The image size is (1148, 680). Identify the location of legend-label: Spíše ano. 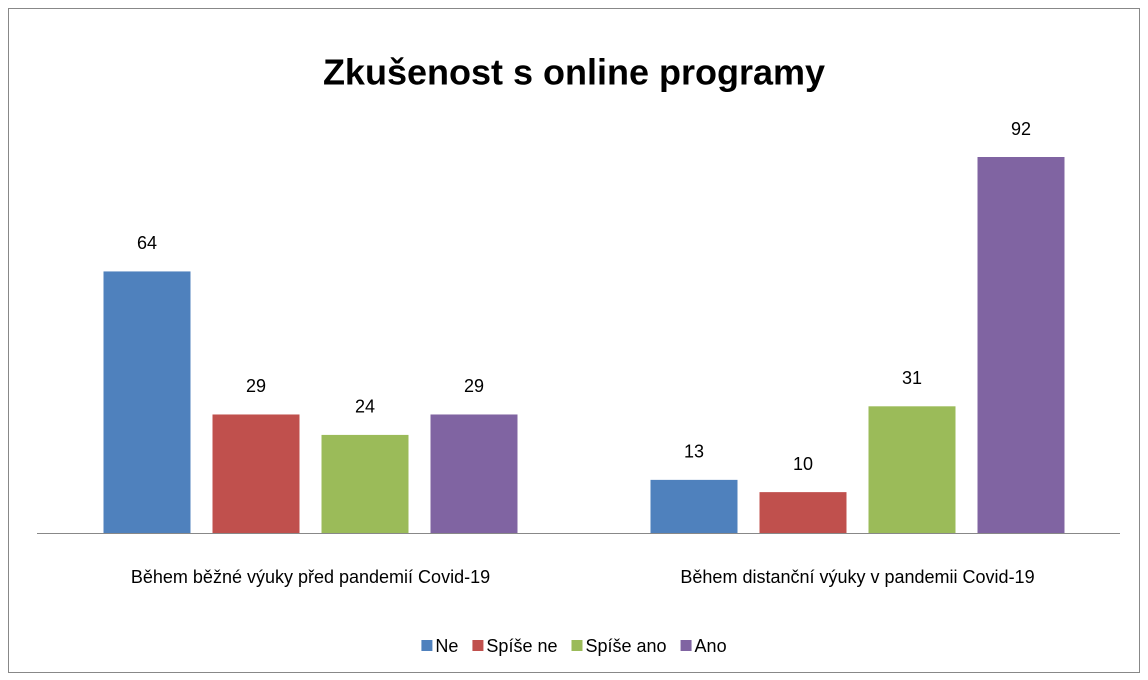
(625, 646).